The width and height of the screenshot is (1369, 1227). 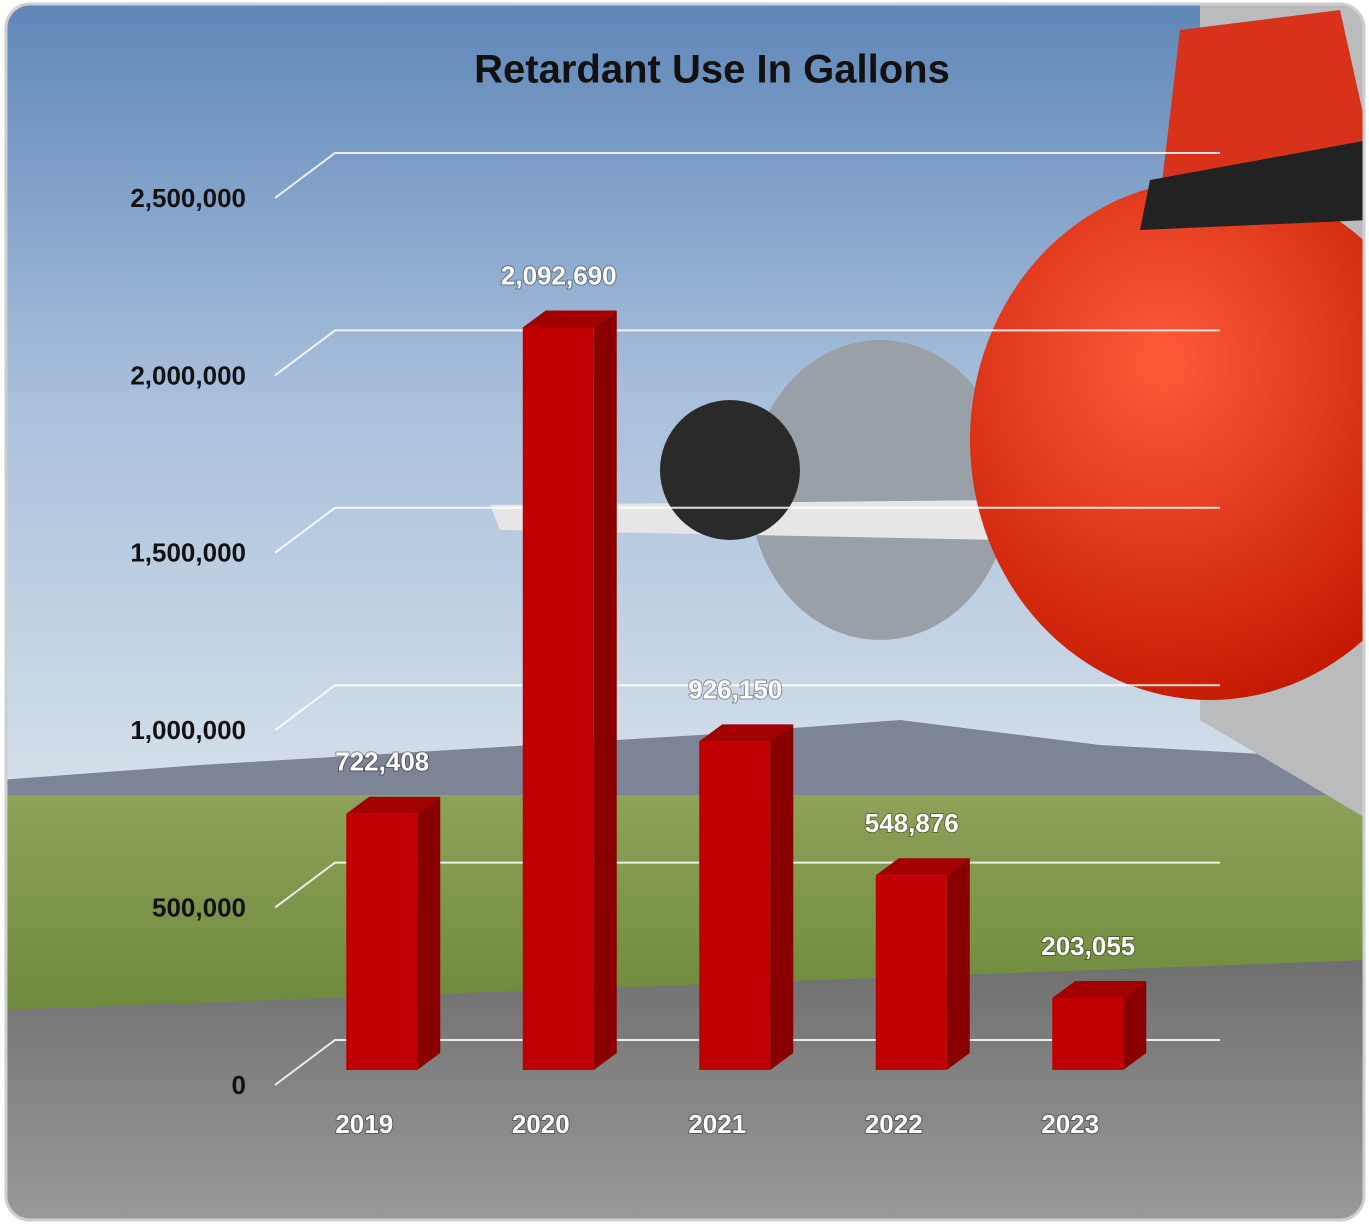 I want to click on y-tick-label: 2,000,000, so click(x=188, y=375).